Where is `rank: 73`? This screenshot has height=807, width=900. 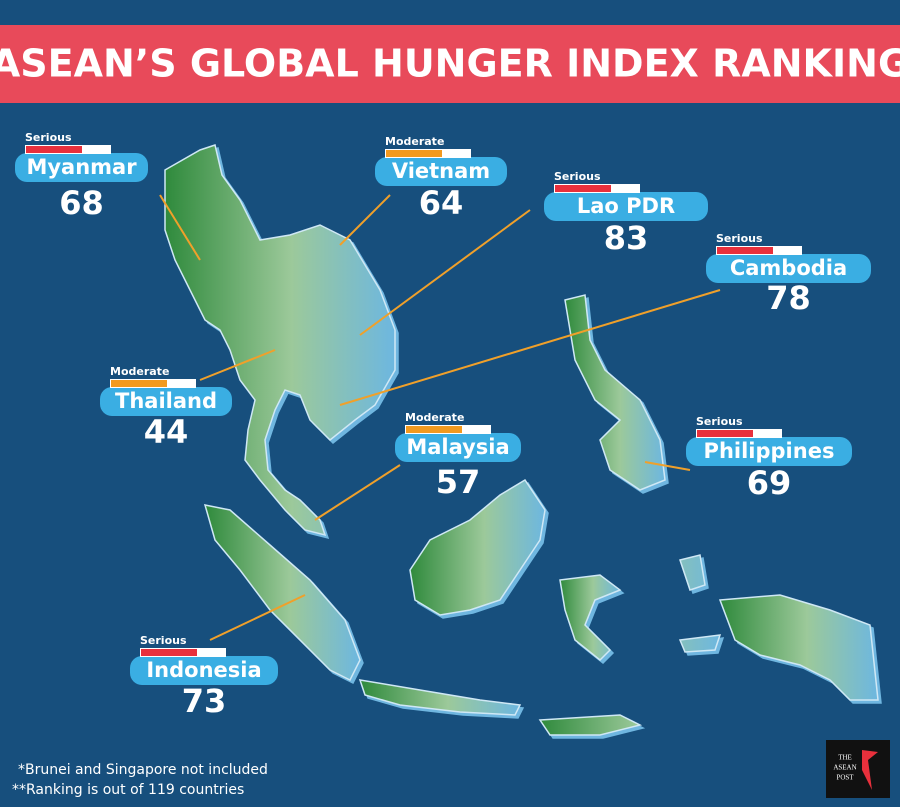
rank: 73 is located at coordinates (204, 701).